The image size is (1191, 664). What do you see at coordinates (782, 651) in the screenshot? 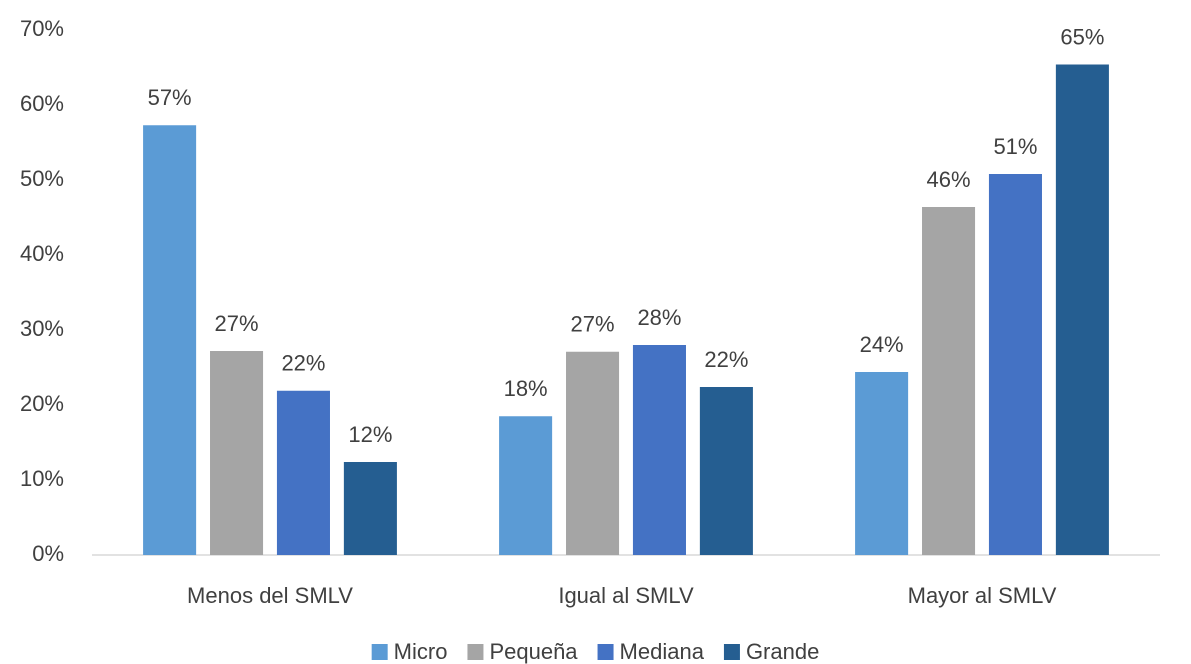
I see `legend-label: Grande` at bounding box center [782, 651].